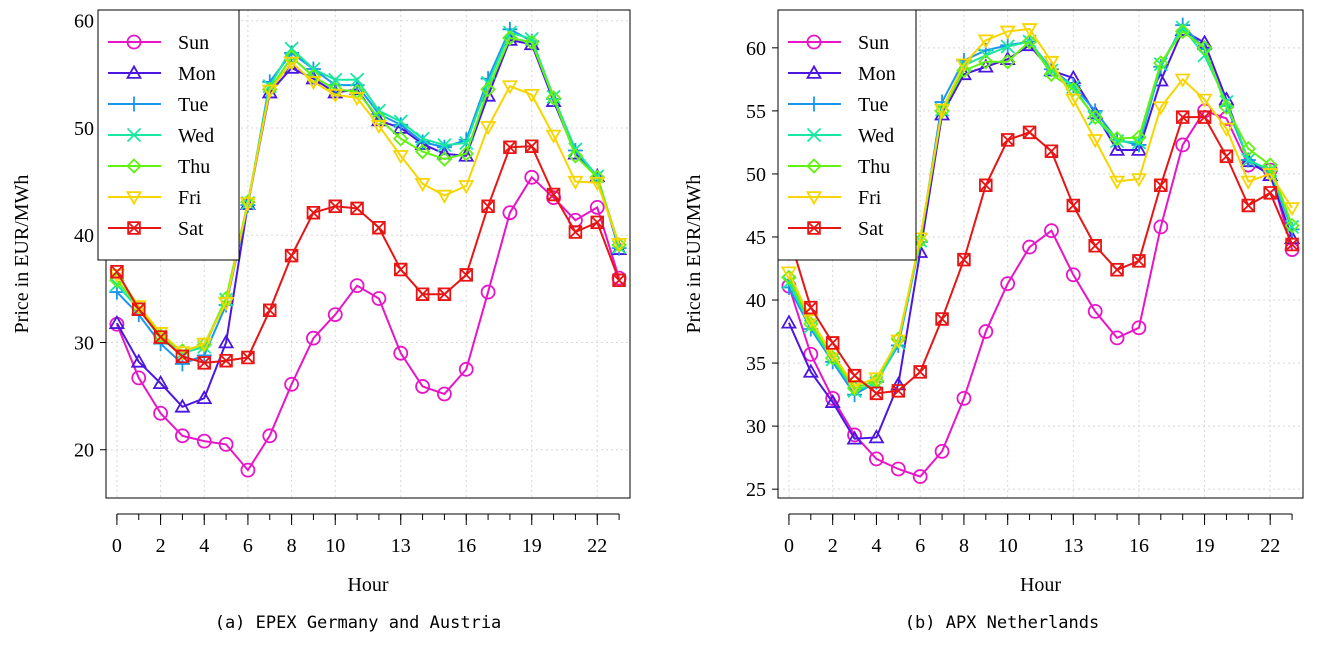 Image resolution: width=1318 pixels, height=647 pixels. Describe the element at coordinates (84, 343) in the screenshot. I see `y-tick-label: 30` at that location.